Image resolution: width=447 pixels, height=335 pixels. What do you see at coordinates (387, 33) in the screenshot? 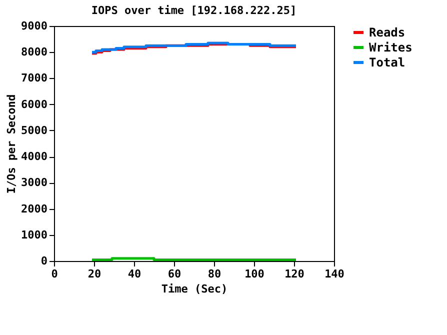
I see `legend-label: Reads` at bounding box center [387, 33].